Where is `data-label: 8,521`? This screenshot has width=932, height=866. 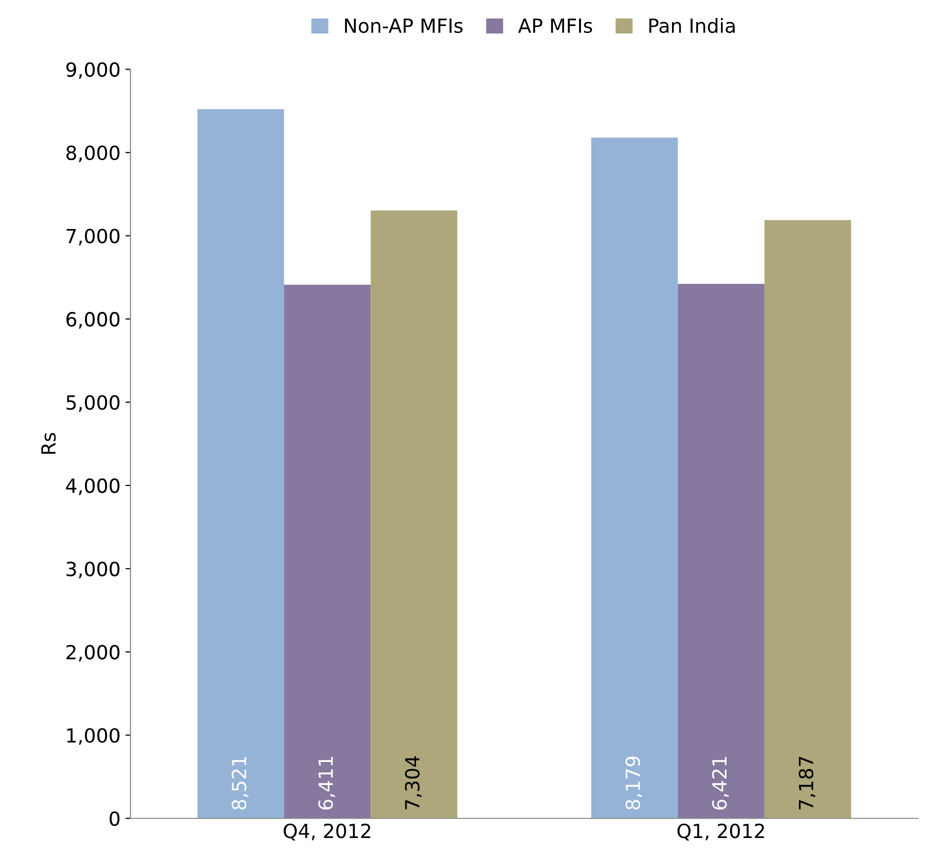
data-label: 8,521 is located at coordinates (240, 783).